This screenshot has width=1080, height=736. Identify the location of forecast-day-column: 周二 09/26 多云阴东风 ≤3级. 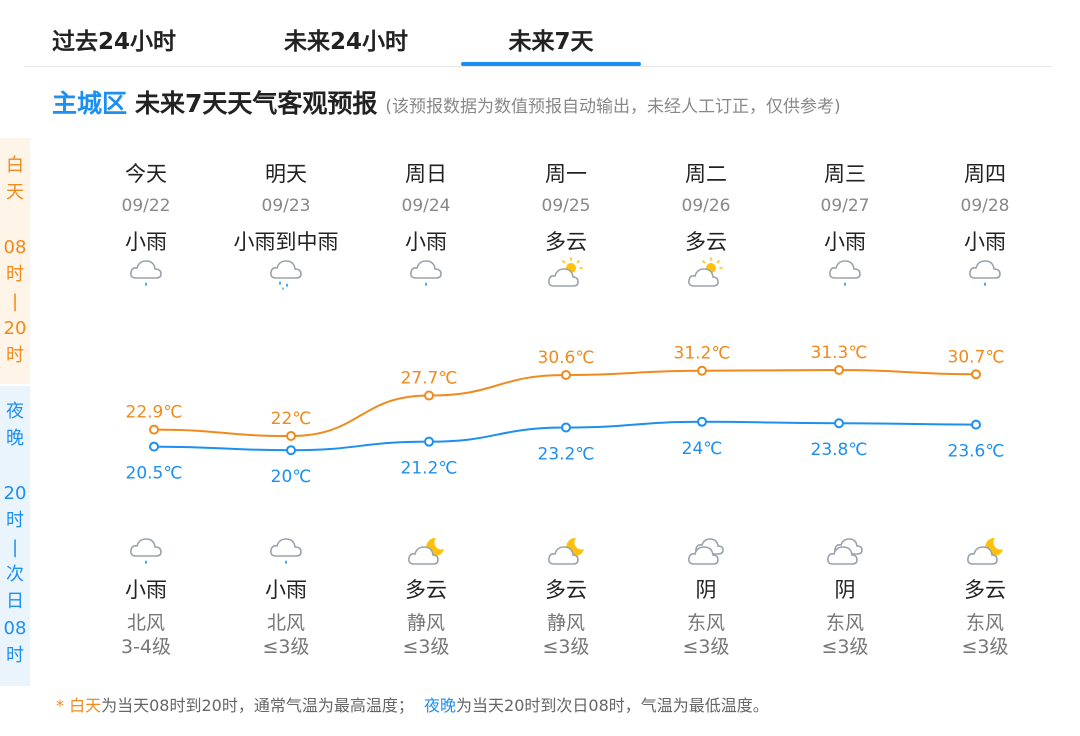
(706, 368).